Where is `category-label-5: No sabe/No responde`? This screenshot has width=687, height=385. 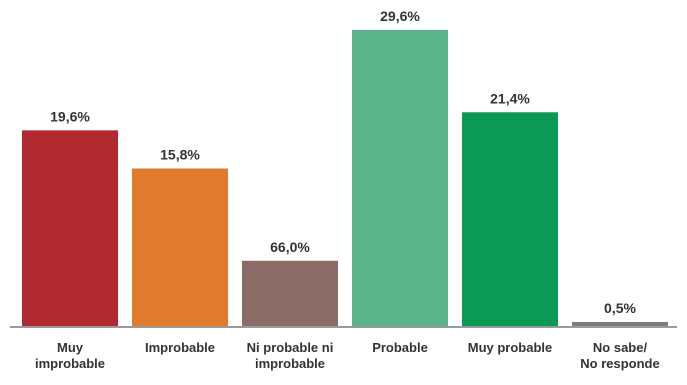
category-label-5: No sabe/No responde is located at coordinates (619, 355).